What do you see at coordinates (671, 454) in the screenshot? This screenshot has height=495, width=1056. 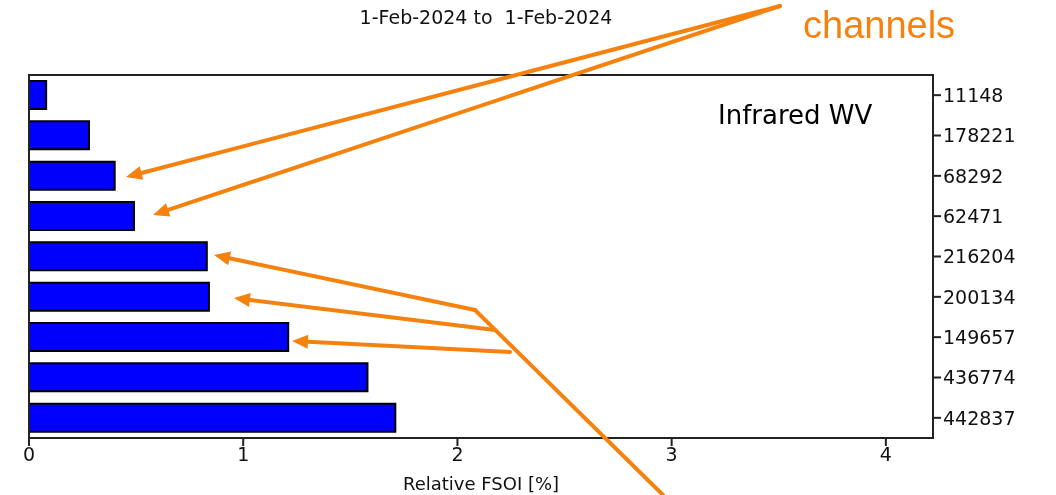 I see `x-tick-label: 3` at bounding box center [671, 454].